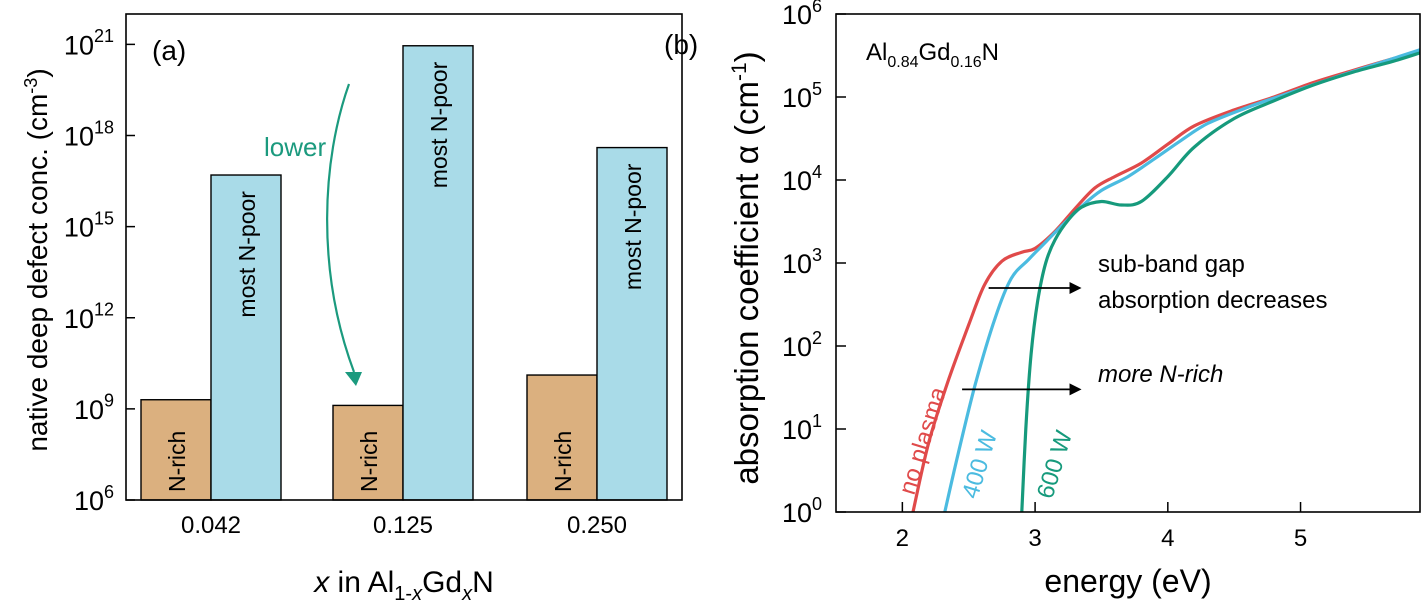 The width and height of the screenshot is (1425, 608). Describe the element at coordinates (876, 52) in the screenshot. I see `b-inset-al: Al` at that location.